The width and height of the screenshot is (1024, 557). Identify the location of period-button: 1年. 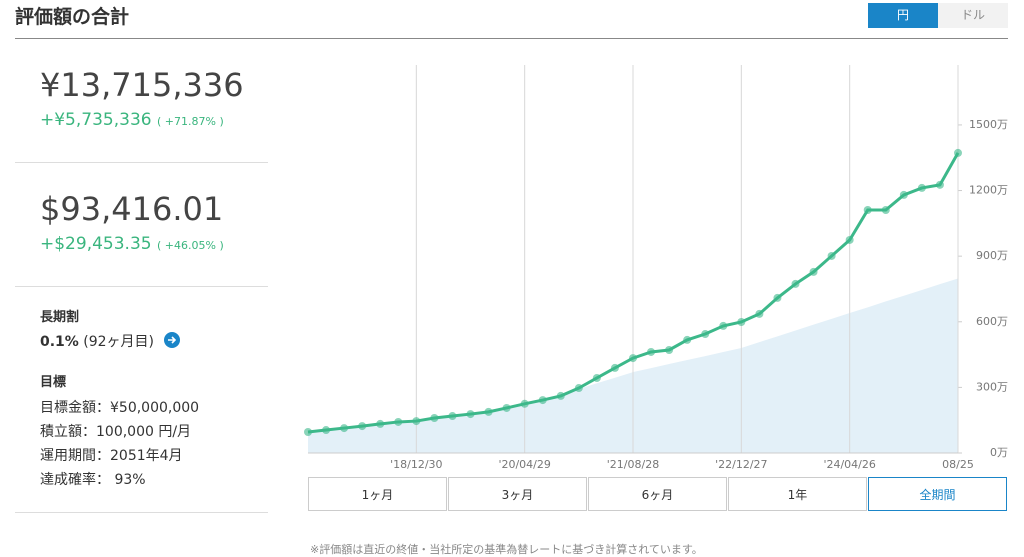
(797, 494).